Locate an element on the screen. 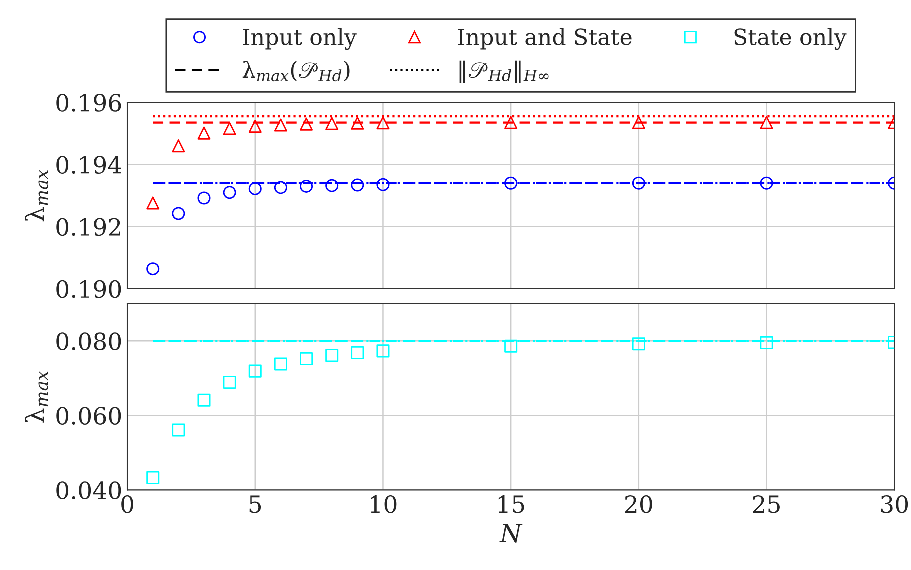 This screenshot has height=570, width=911. x-tick-label: 10 is located at coordinates (384, 504).